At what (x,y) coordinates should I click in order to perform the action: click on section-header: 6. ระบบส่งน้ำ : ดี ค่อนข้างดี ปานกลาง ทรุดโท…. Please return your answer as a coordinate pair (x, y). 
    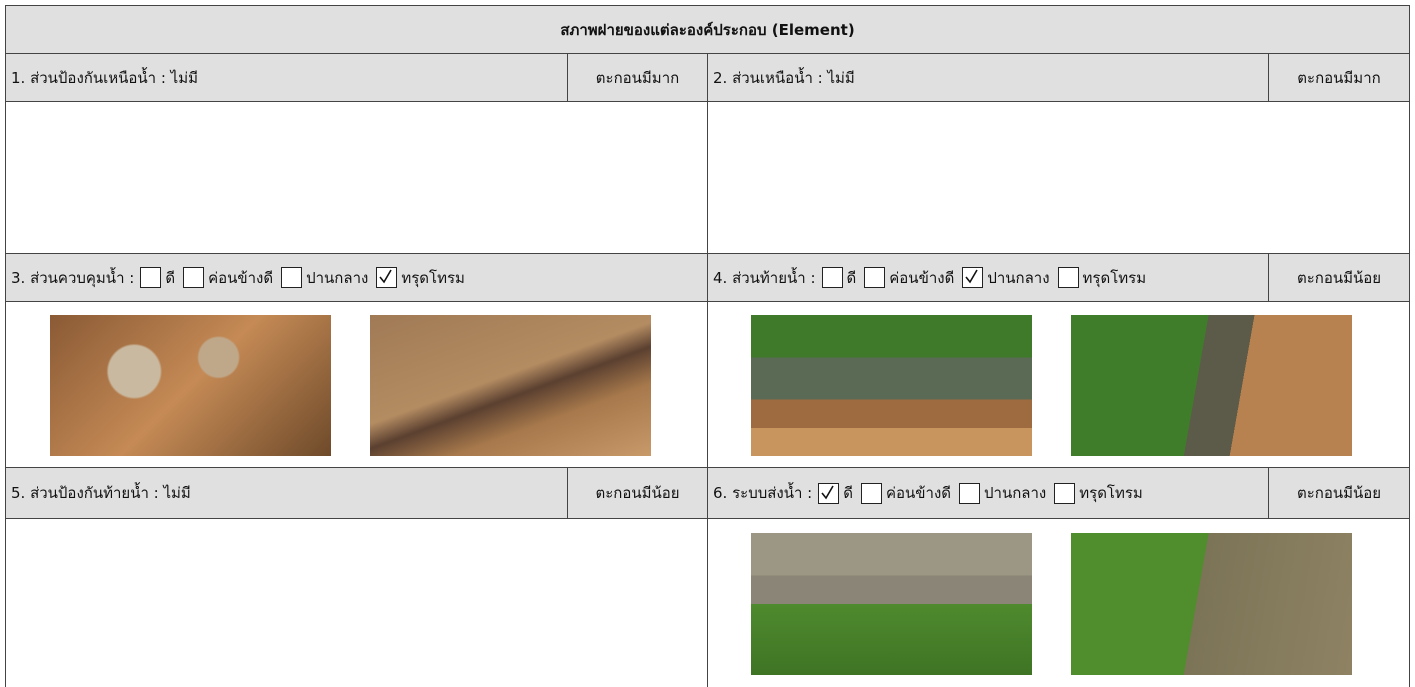
    Looking at the image, I should click on (988, 493).